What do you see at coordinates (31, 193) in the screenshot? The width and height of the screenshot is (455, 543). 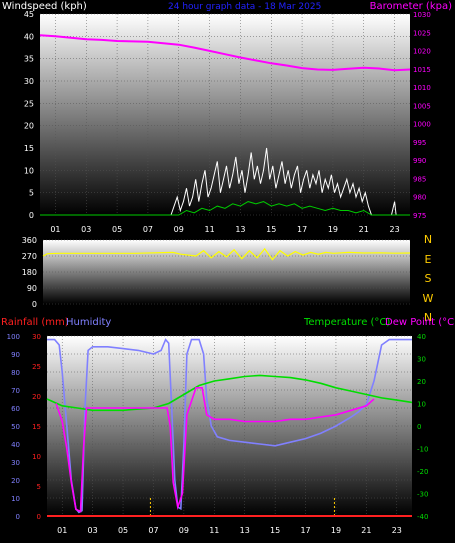 I see `windspeed-tick-label: 5` at bounding box center [31, 193].